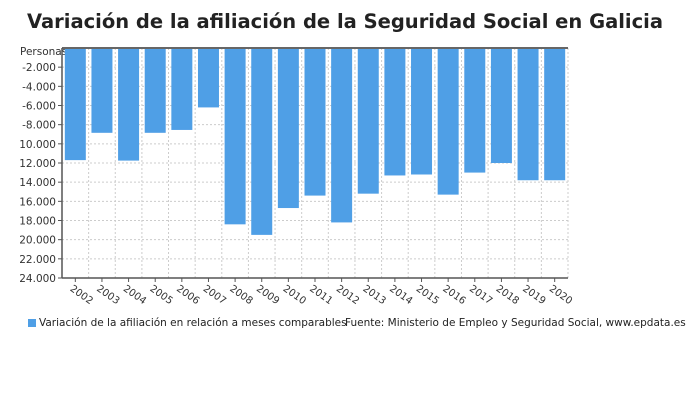 This screenshot has height=406, width=690. Describe the element at coordinates (235, 136) in the screenshot. I see `bar-2008` at that location.